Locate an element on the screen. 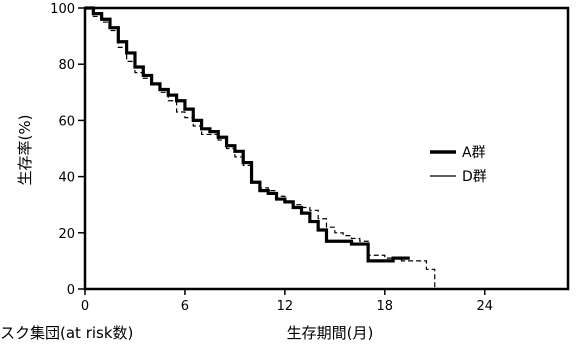 The image size is (580, 345). y-tick-label: 40 is located at coordinates (66, 178).